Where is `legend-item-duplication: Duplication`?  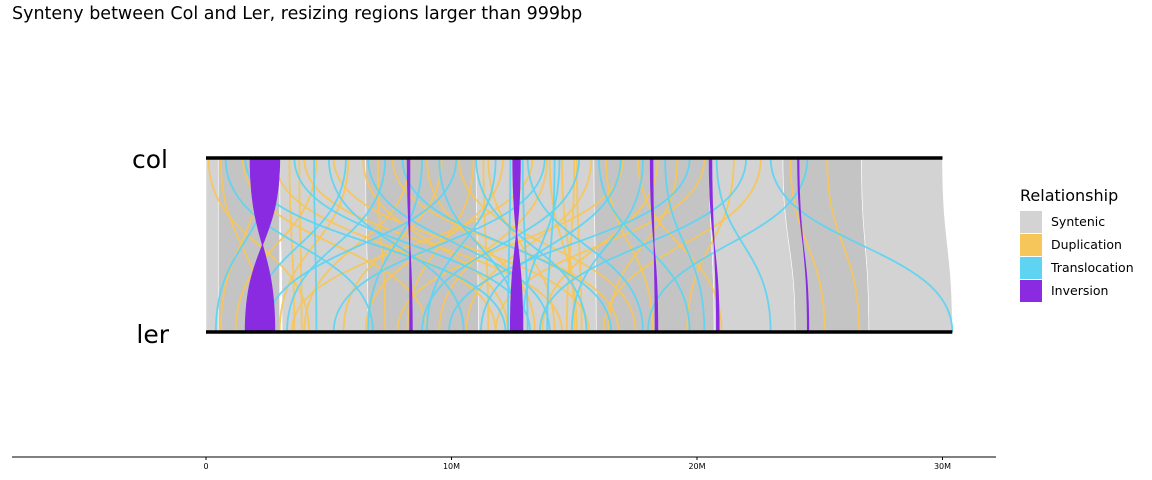 legend-item-duplication: Duplication is located at coordinates (1077, 244).